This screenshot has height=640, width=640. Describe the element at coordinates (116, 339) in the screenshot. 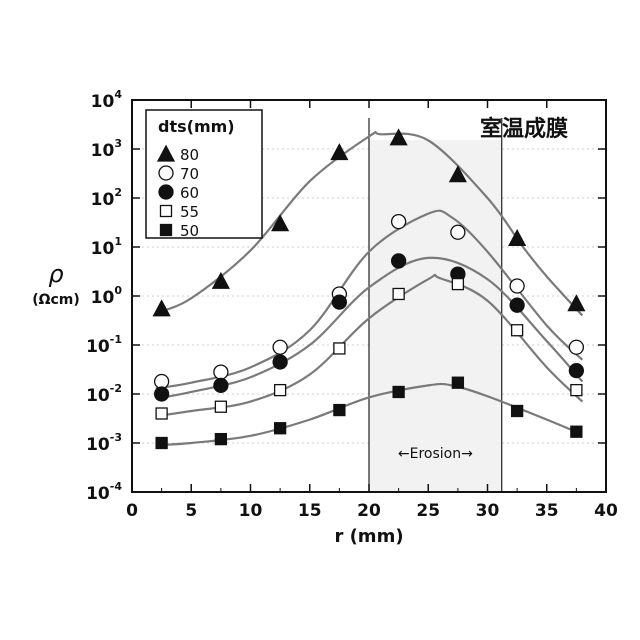

I see `y-tick-exponent: -1` at that location.